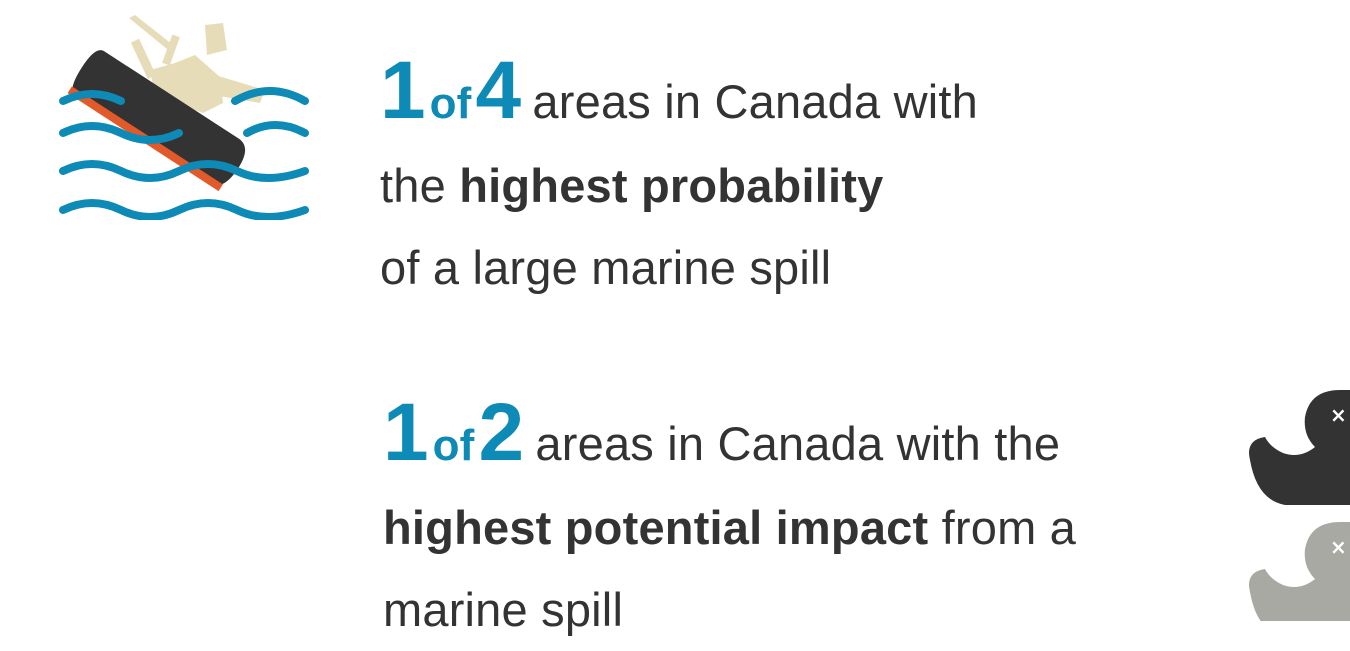 This screenshot has height=651, width=1350. I want to click on stat-text: areas in Canada with the, so click(798, 443).